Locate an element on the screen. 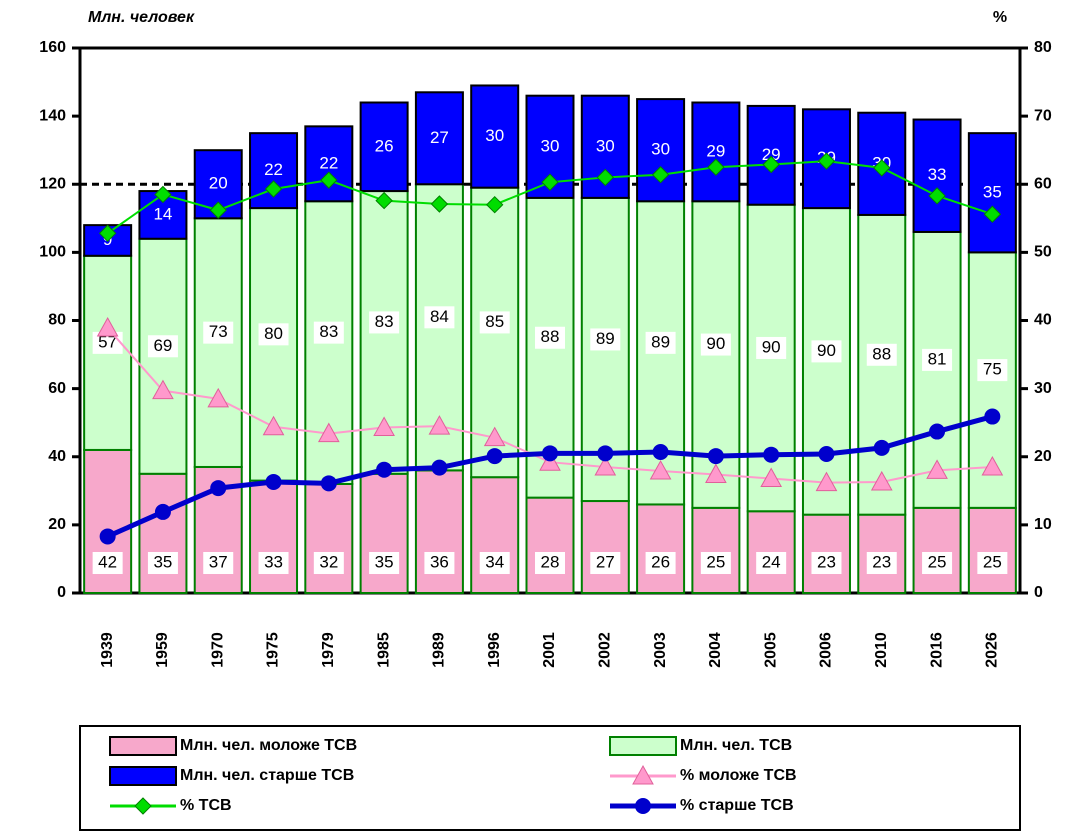 The image size is (1072, 834). data-label: 34 is located at coordinates (494, 561).